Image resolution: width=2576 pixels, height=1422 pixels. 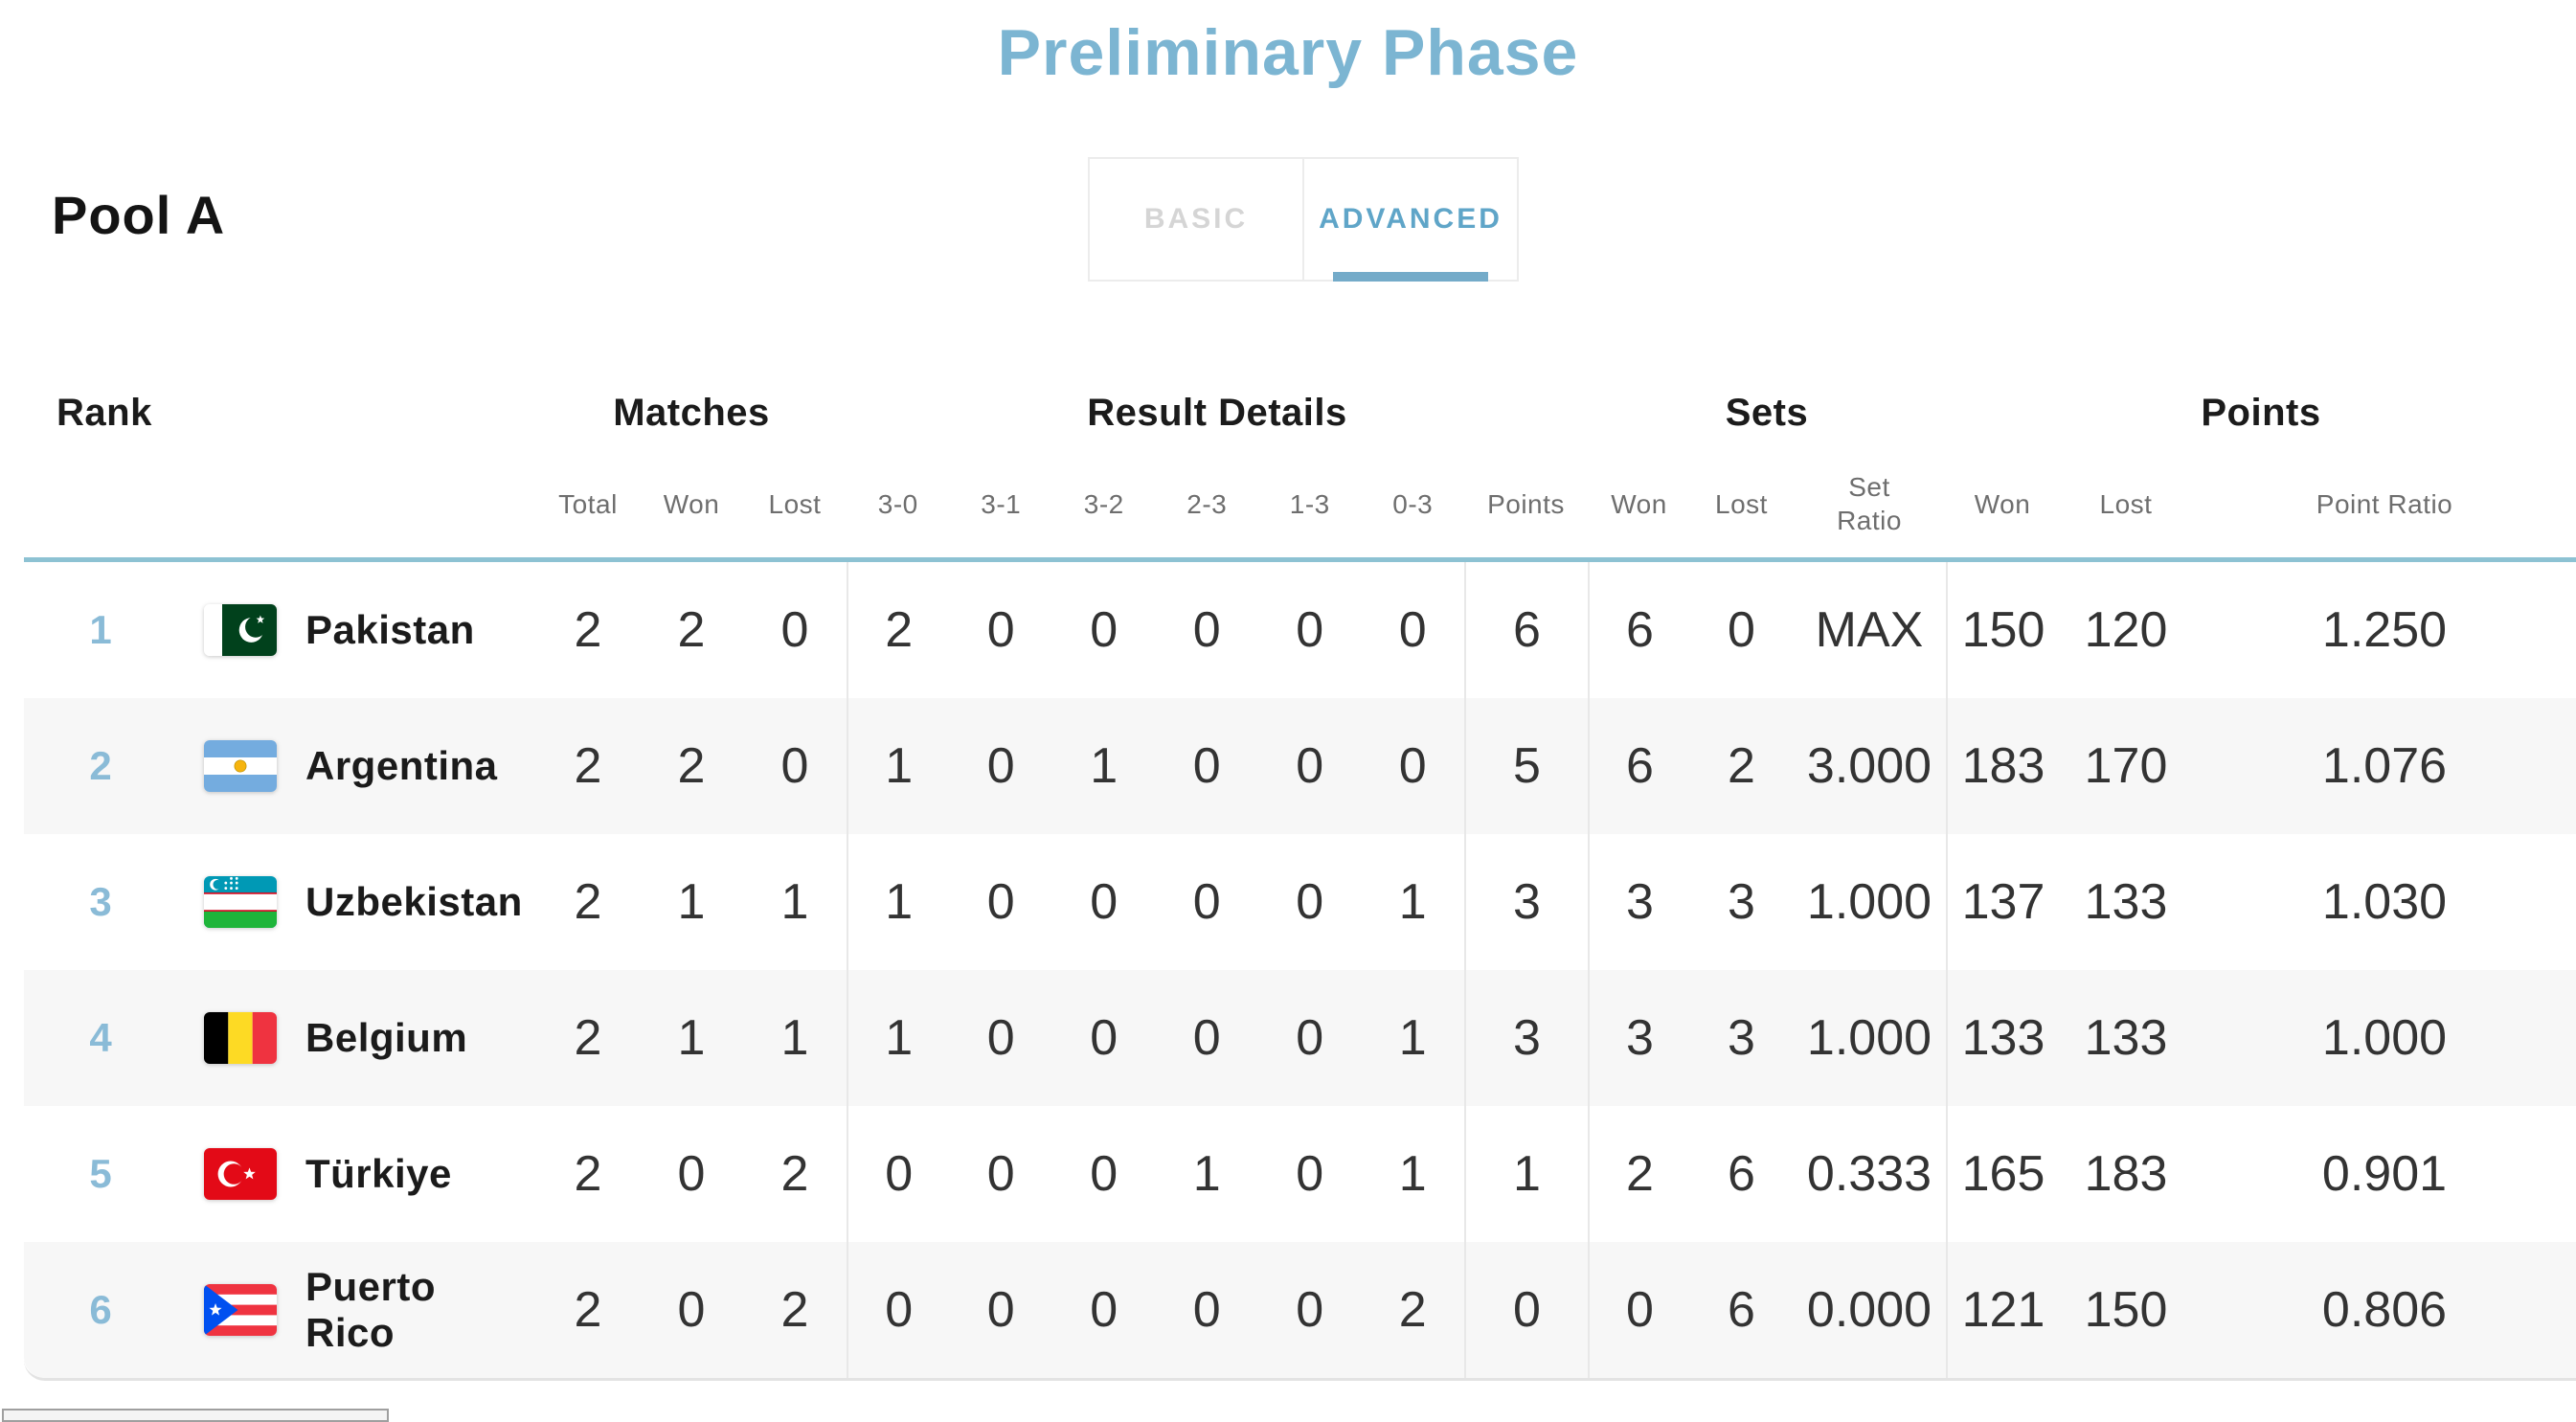 I want to click on cell-sets-won: 2, so click(x=1639, y=1174).